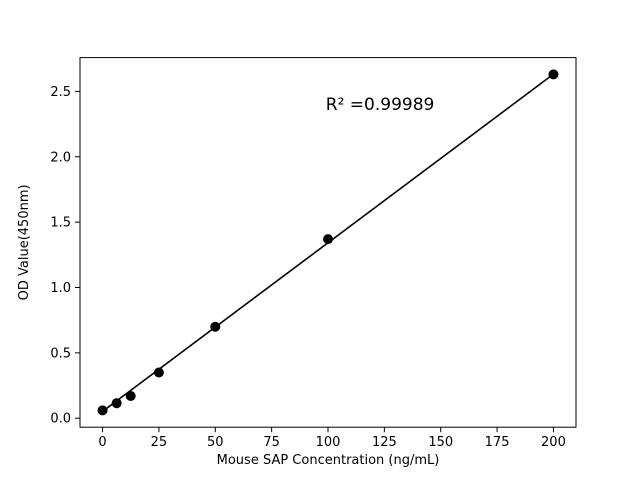  I want to click on x-tick-label: 125, so click(384, 442).